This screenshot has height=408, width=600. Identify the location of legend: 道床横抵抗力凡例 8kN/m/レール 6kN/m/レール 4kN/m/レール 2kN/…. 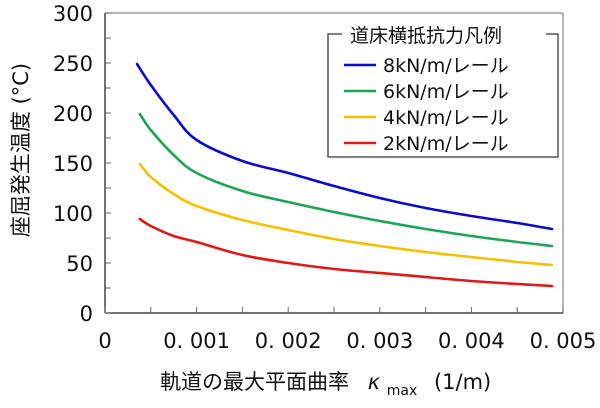
(443, 91).